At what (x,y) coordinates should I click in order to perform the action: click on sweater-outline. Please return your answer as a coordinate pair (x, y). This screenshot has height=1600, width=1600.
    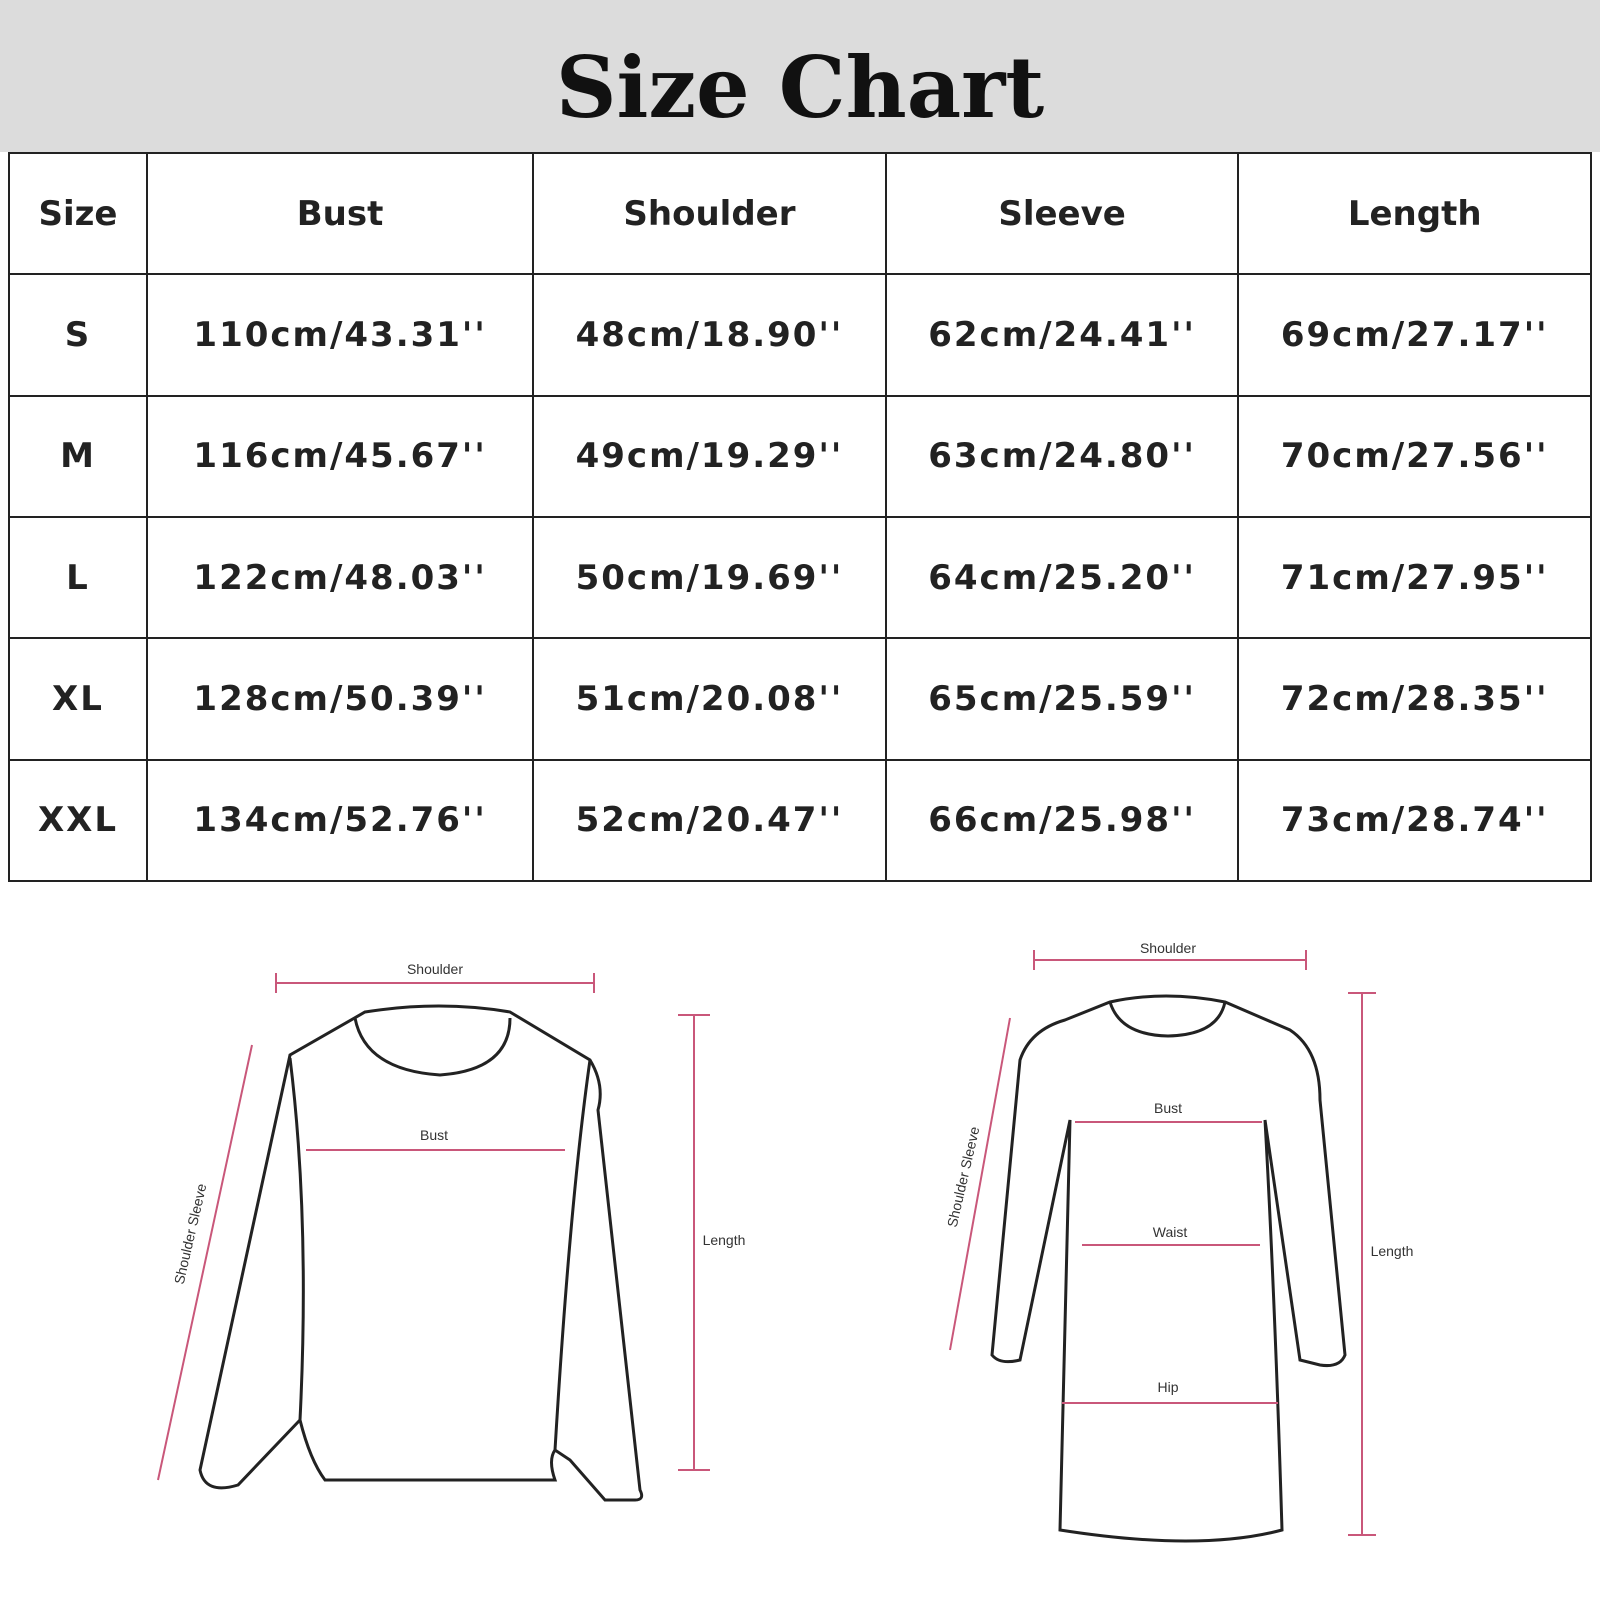
    Looking at the image, I should click on (421, 1253).